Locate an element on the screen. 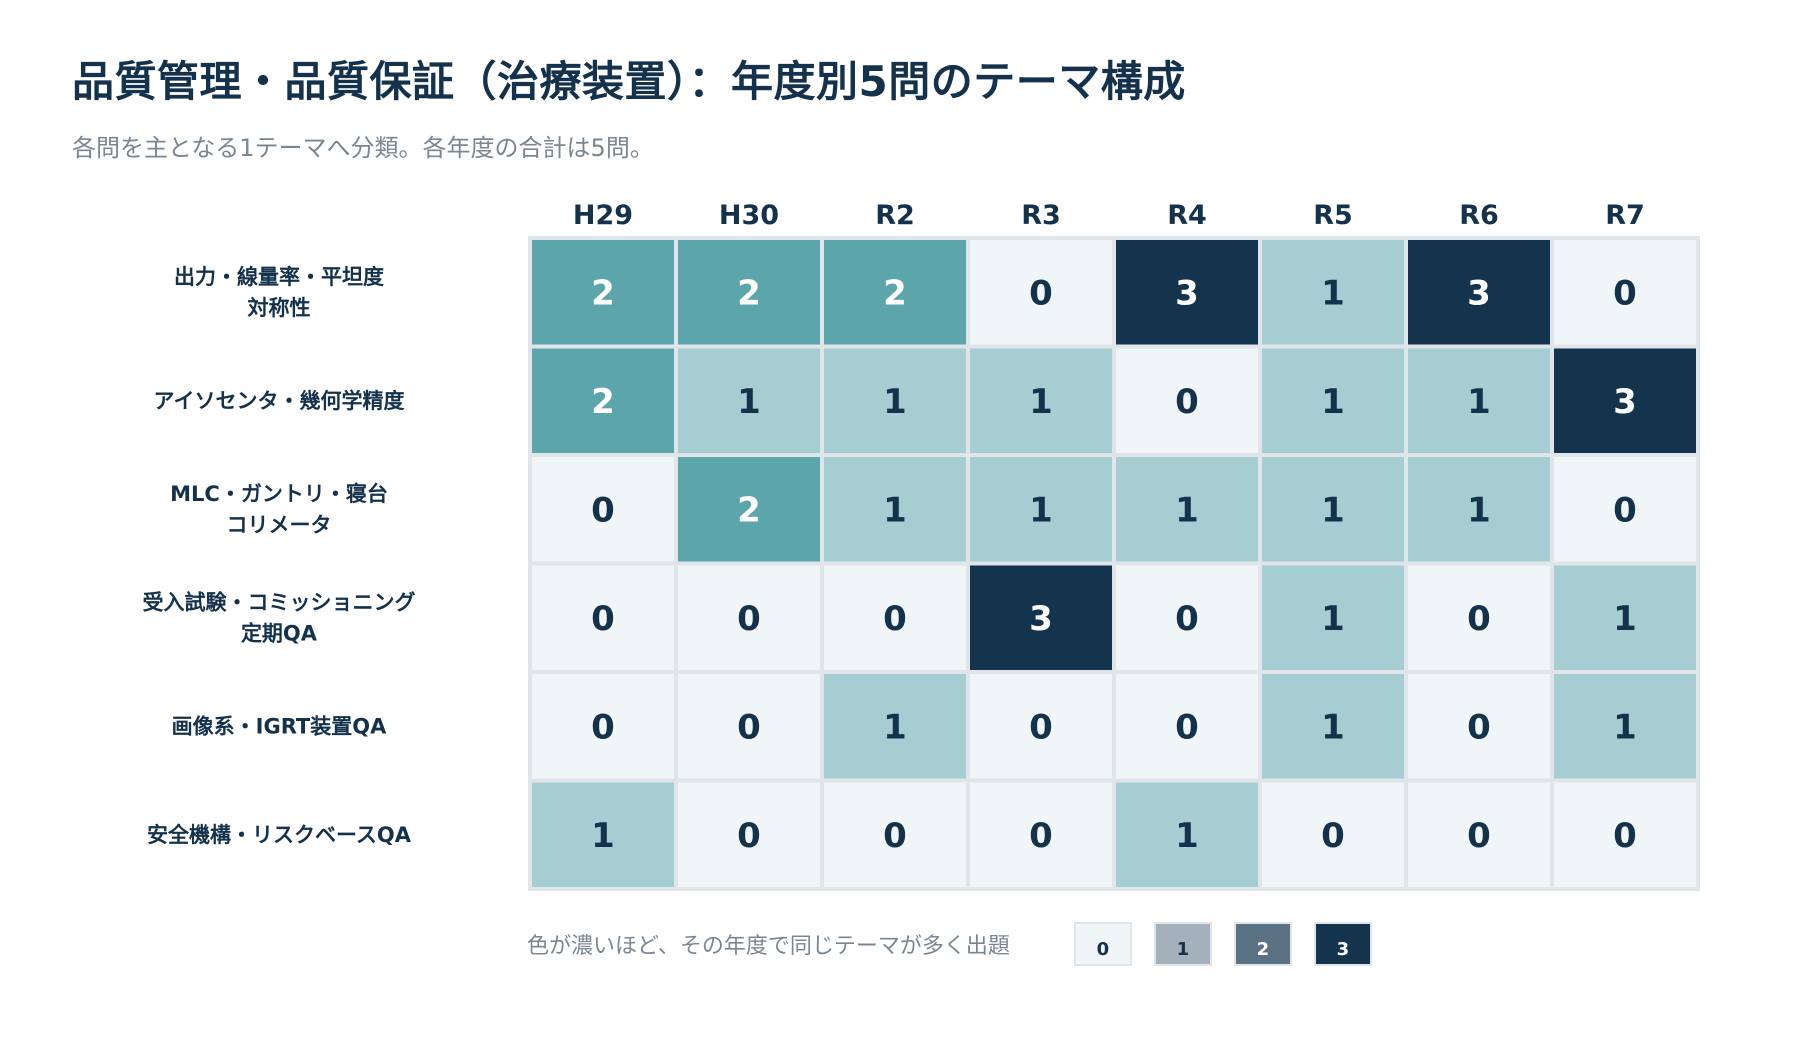 The image size is (1800, 1040). column-label-r6: R6 is located at coordinates (1479, 215).